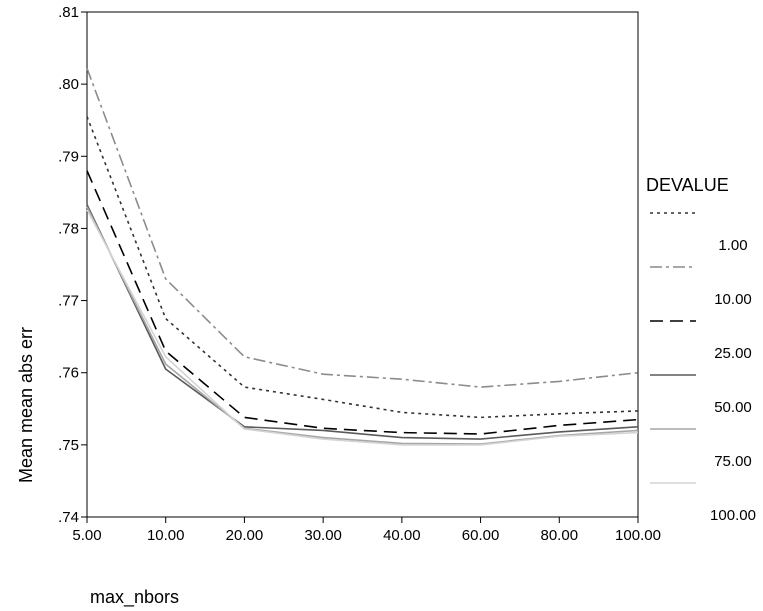  Describe the element at coordinates (72, 265) in the screenshot. I see `y-axis: .74 .75 .76 .77 .78 .79 .80 .81` at that location.